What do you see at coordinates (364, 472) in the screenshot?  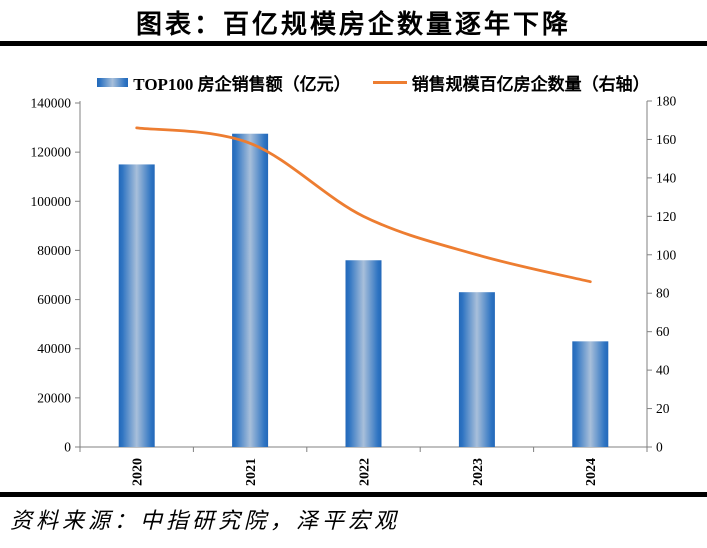 I see `x-axis-label-2022: 2022` at bounding box center [364, 472].